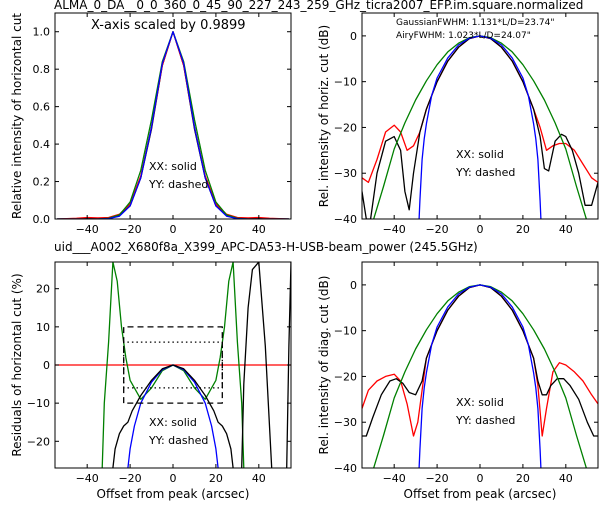 Image resolution: width=607 pixels, height=511 pixels. What do you see at coordinates (42, 144) in the screenshot?
I see `y-tick-label: 0.4` at bounding box center [42, 144].